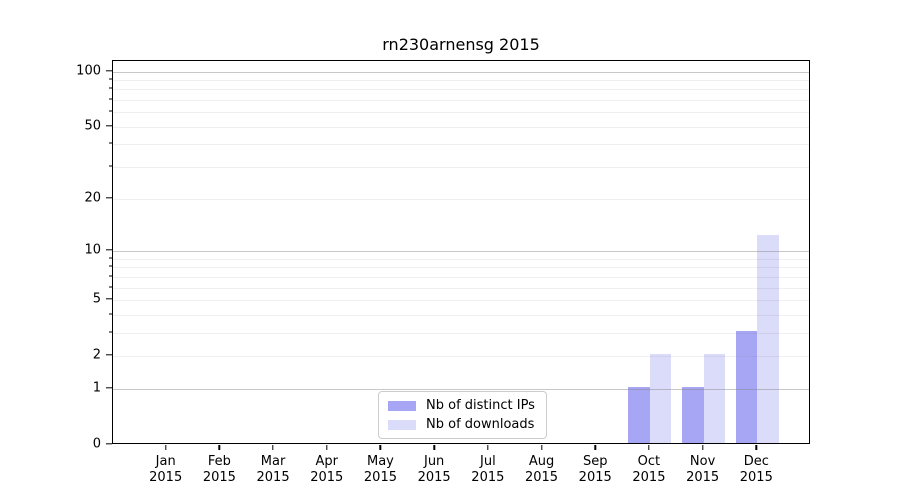 The width and height of the screenshot is (900, 500). I want to click on x-tick-month: Mar, so click(273, 461).